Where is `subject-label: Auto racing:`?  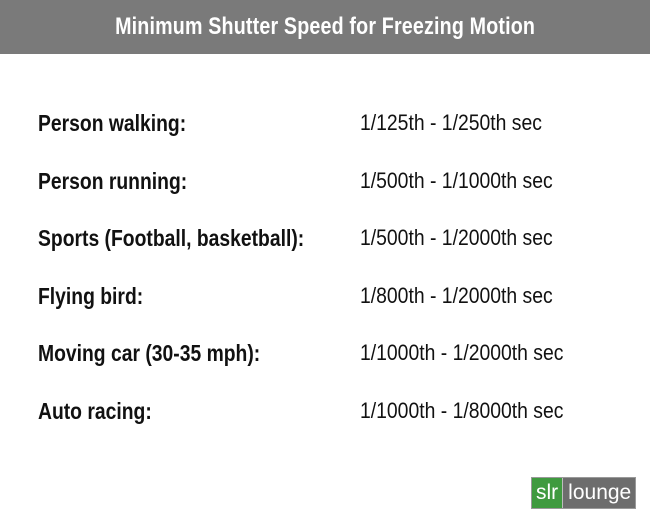 subject-label: Auto racing: is located at coordinates (95, 410).